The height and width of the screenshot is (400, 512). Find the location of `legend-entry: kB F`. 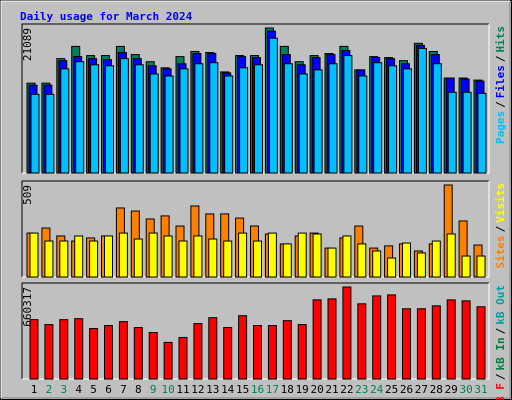

legend-entry: kB F is located at coordinates (500, 391).